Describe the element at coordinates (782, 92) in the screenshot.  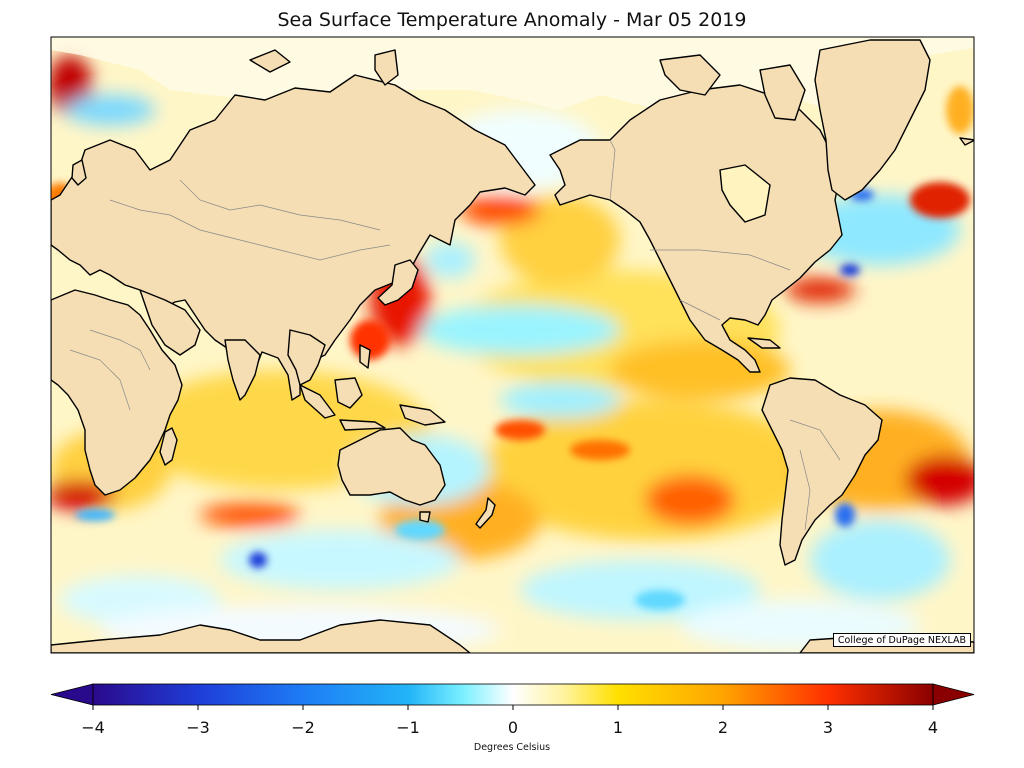
I see `baffin` at that location.